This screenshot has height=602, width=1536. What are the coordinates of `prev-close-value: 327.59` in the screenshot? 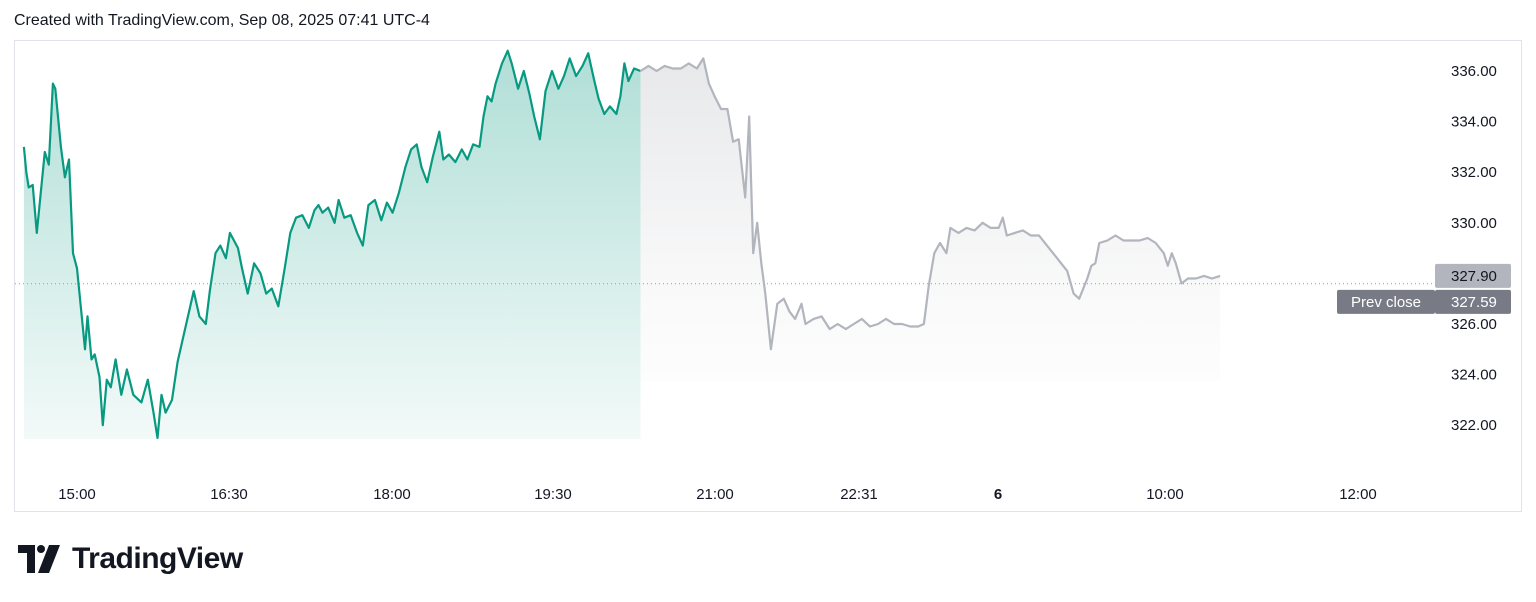 It's located at (1474, 302).